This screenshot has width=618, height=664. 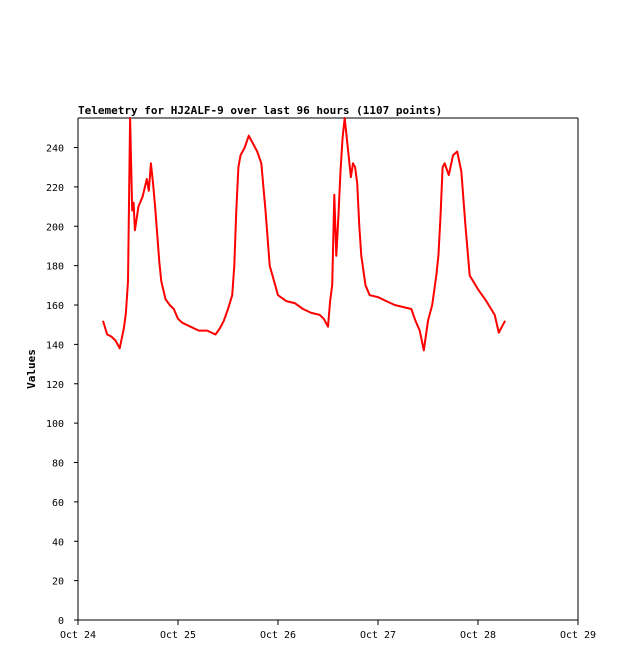 I want to click on y-tick-label: 120, so click(x=55, y=385).